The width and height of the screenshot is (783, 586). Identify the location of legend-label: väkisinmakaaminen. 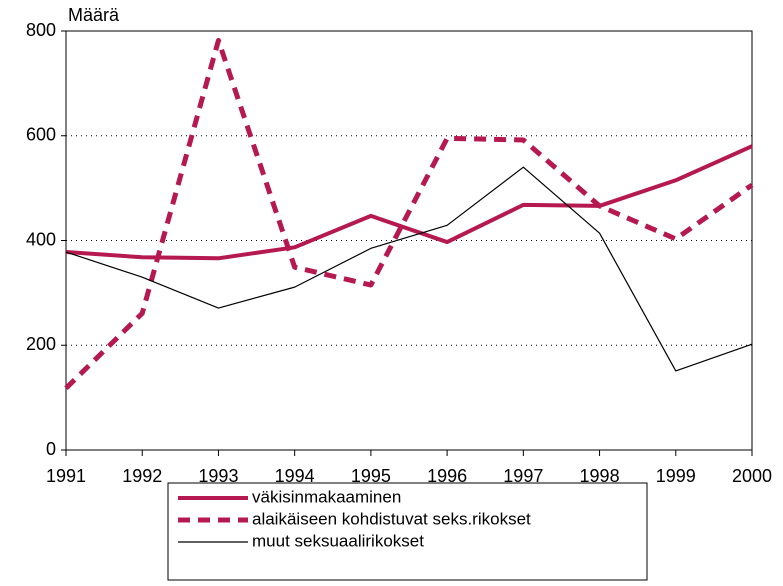
(326, 496).